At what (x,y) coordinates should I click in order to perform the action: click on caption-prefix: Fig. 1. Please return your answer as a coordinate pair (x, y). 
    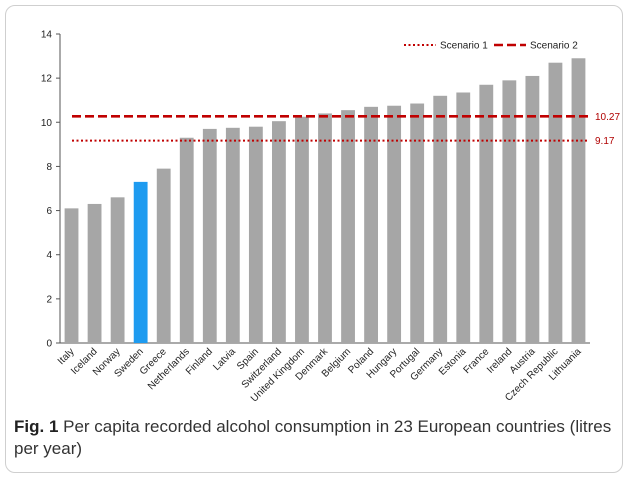
    Looking at the image, I should click on (36, 426).